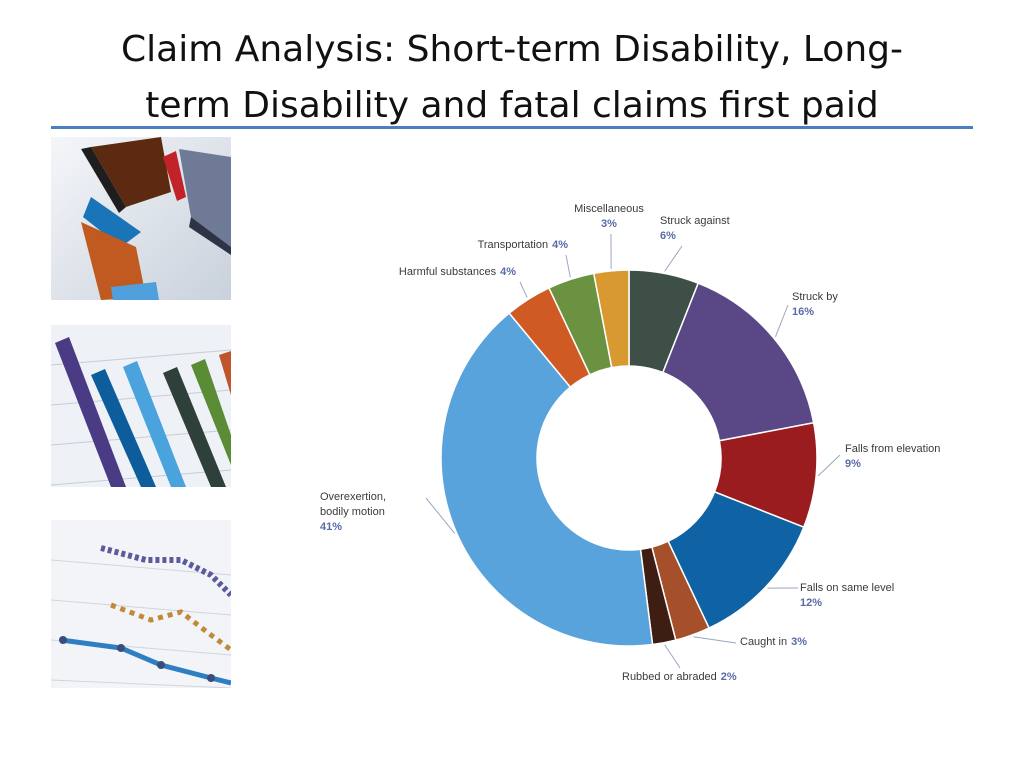 This screenshot has height=768, width=1024. Describe the element at coordinates (815, 297) in the screenshot. I see `label-text: Struck by` at that location.